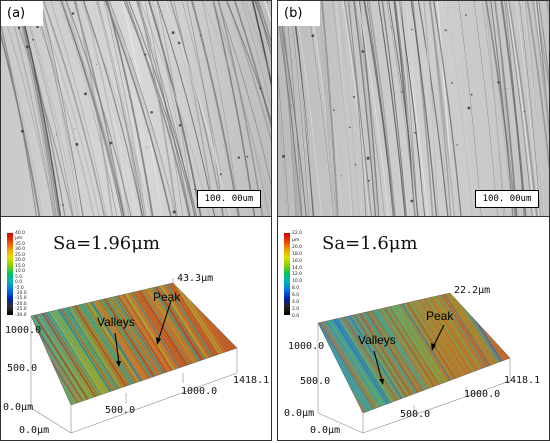 This screenshot has width=550, height=443. I want to click on colorbar-tick: 8.0, so click(296, 289).